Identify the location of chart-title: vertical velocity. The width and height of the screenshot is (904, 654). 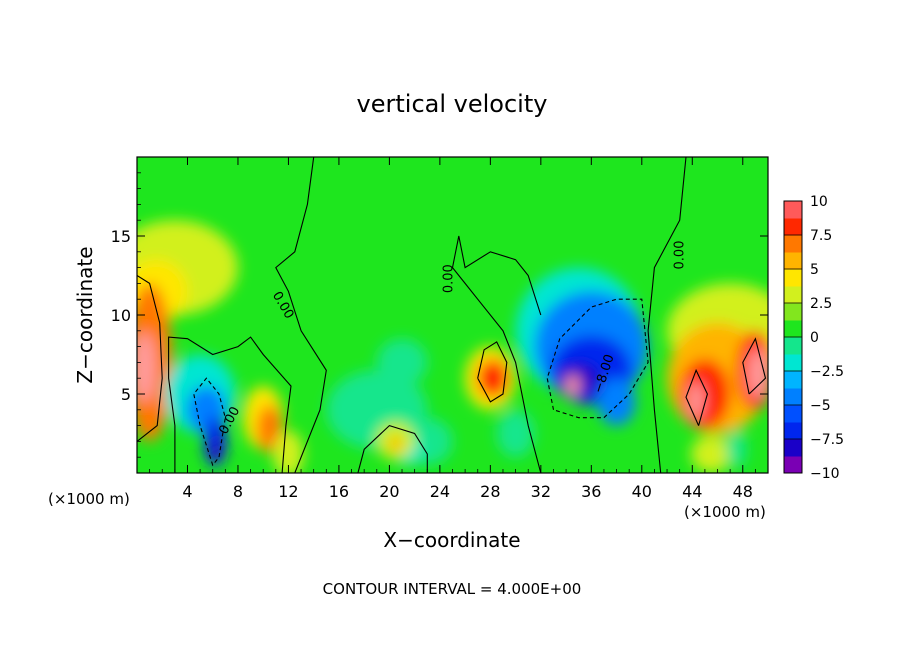
(452, 104).